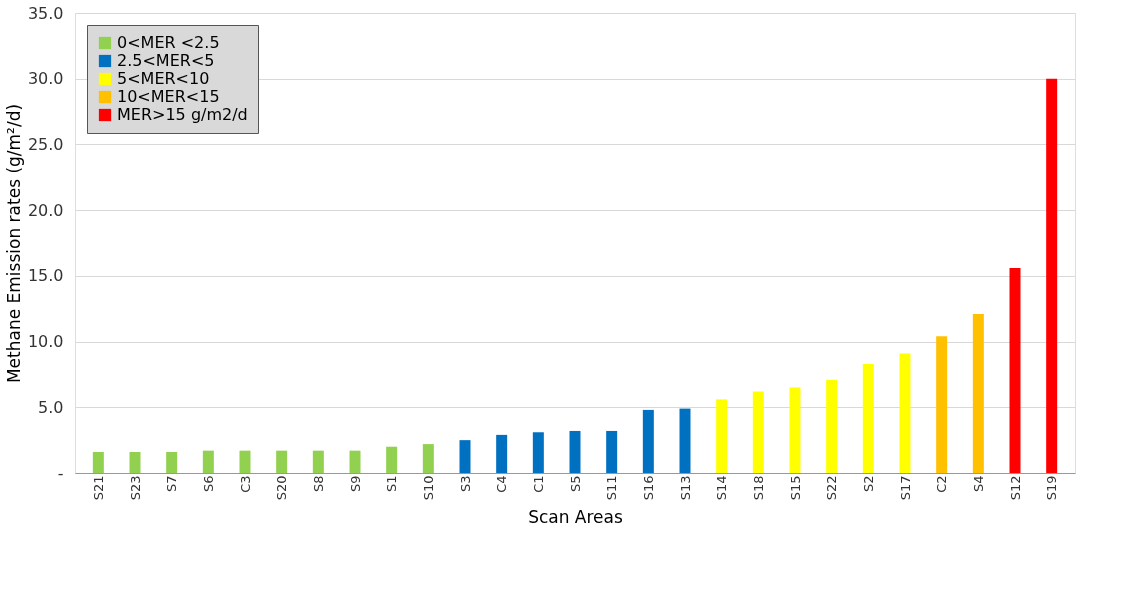  Describe the element at coordinates (45, 144) in the screenshot. I see `y-tick-label: 25.0` at that location.